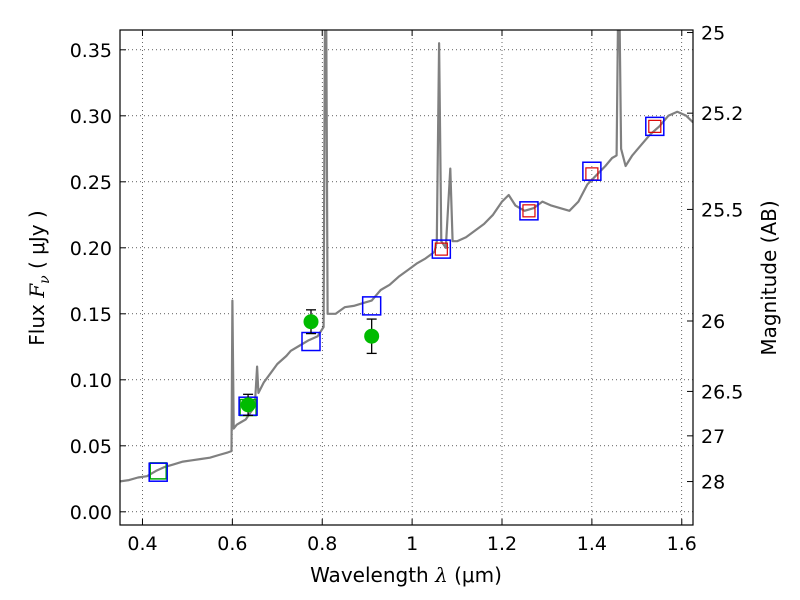 Image resolution: width=800 pixels, height=600 pixels. I want to click on y-tick-label: 0.10, so click(91, 381).